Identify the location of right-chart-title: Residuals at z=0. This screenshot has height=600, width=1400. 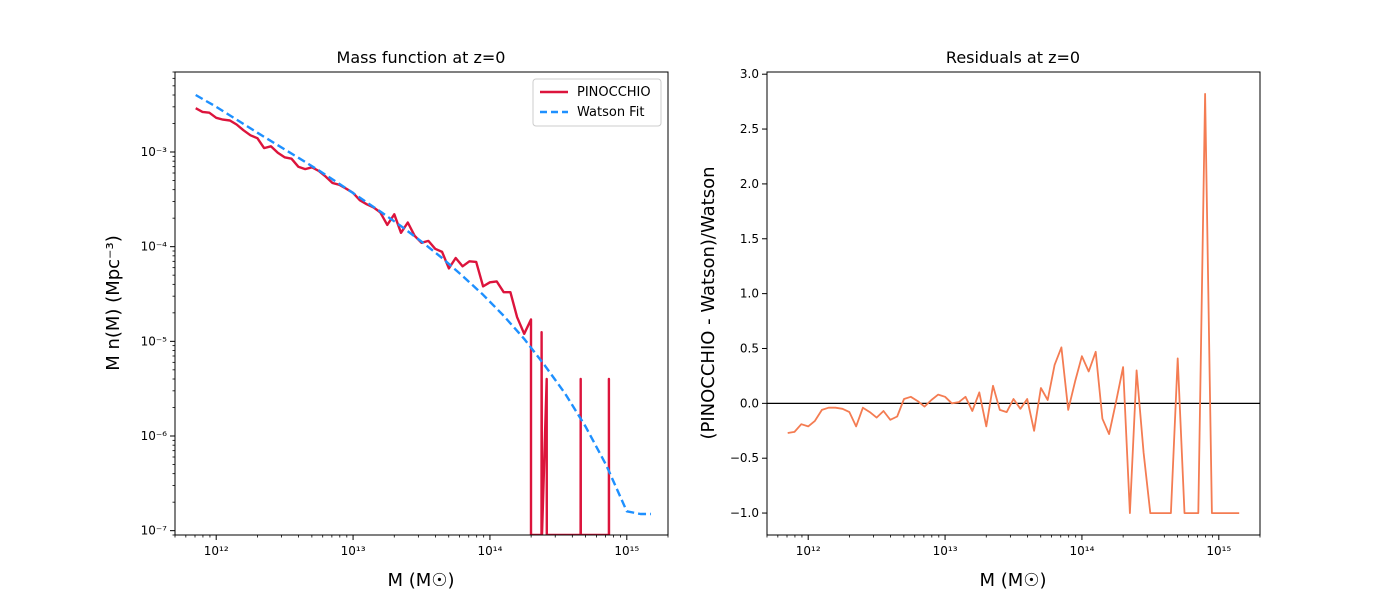
(1013, 57).